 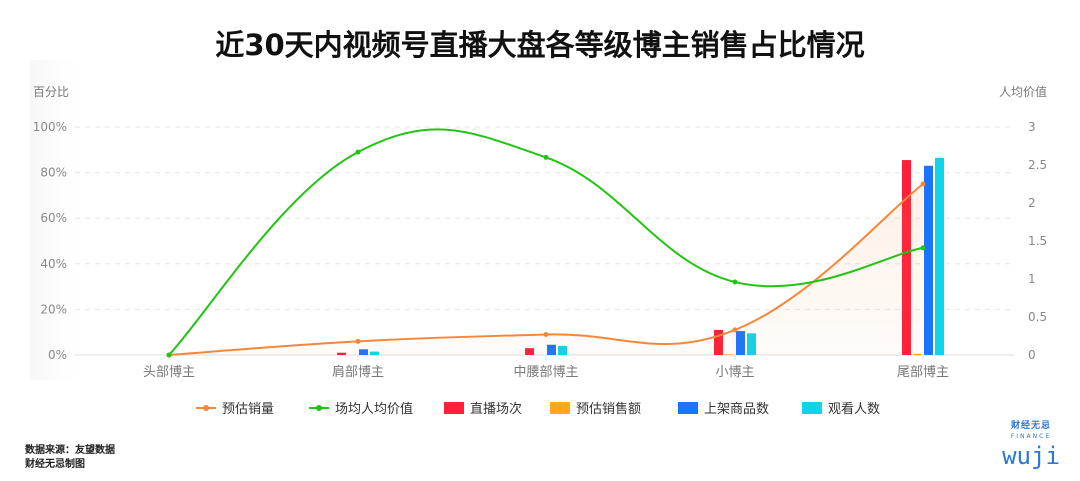 I want to click on y-tick-label: 100%, so click(x=50, y=127).